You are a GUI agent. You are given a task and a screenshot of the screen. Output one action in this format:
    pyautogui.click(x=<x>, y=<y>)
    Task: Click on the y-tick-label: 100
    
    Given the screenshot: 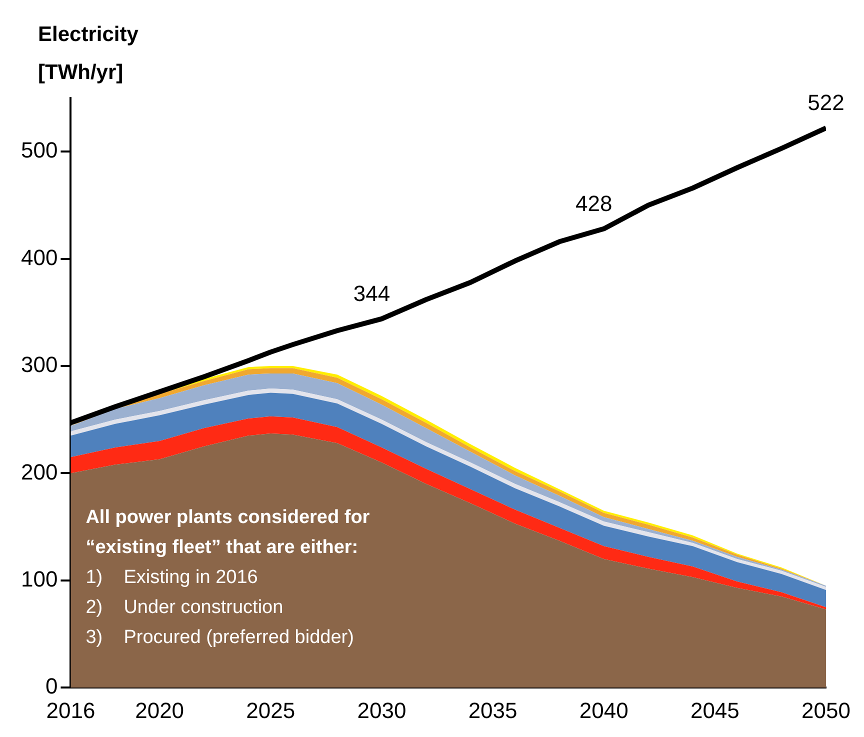 What is the action you would take?
    pyautogui.click(x=39, y=579)
    